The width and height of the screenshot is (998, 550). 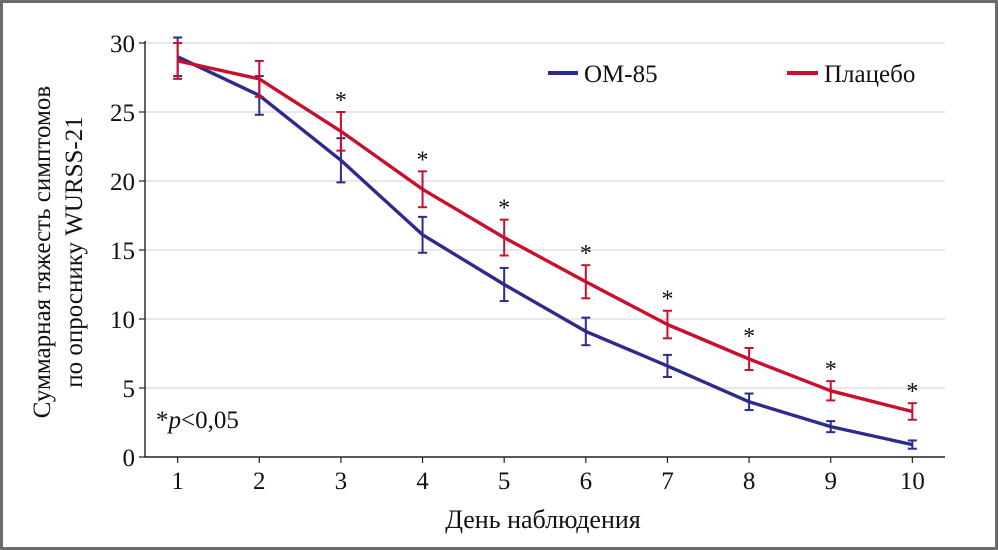 I want to click on x-tick-labels: 1 2 3 4 5 6 7 8 9 10, so click(x=547, y=481).